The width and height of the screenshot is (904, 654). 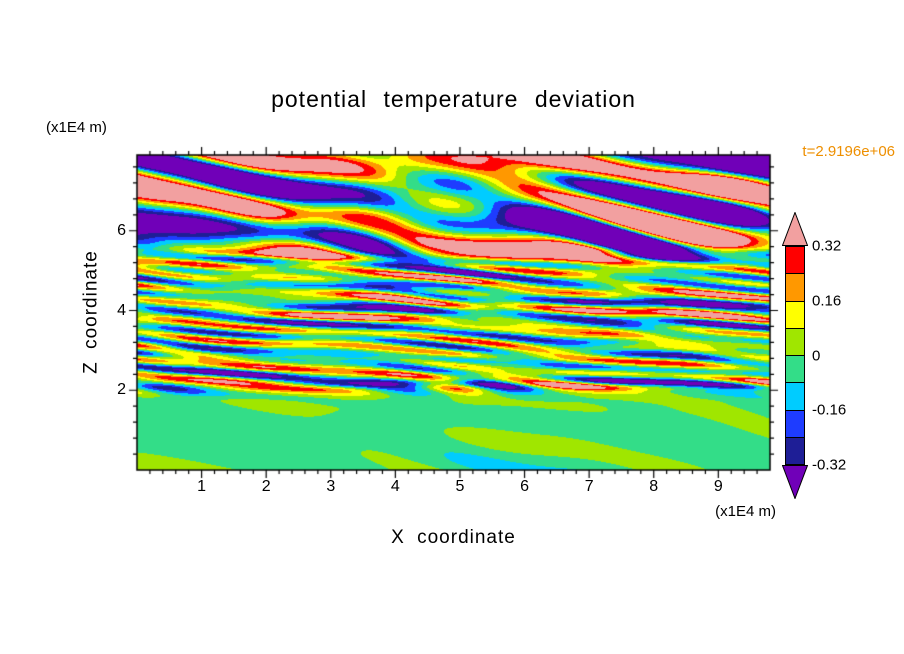 I want to click on z-tick-label: 6, so click(x=121, y=230).